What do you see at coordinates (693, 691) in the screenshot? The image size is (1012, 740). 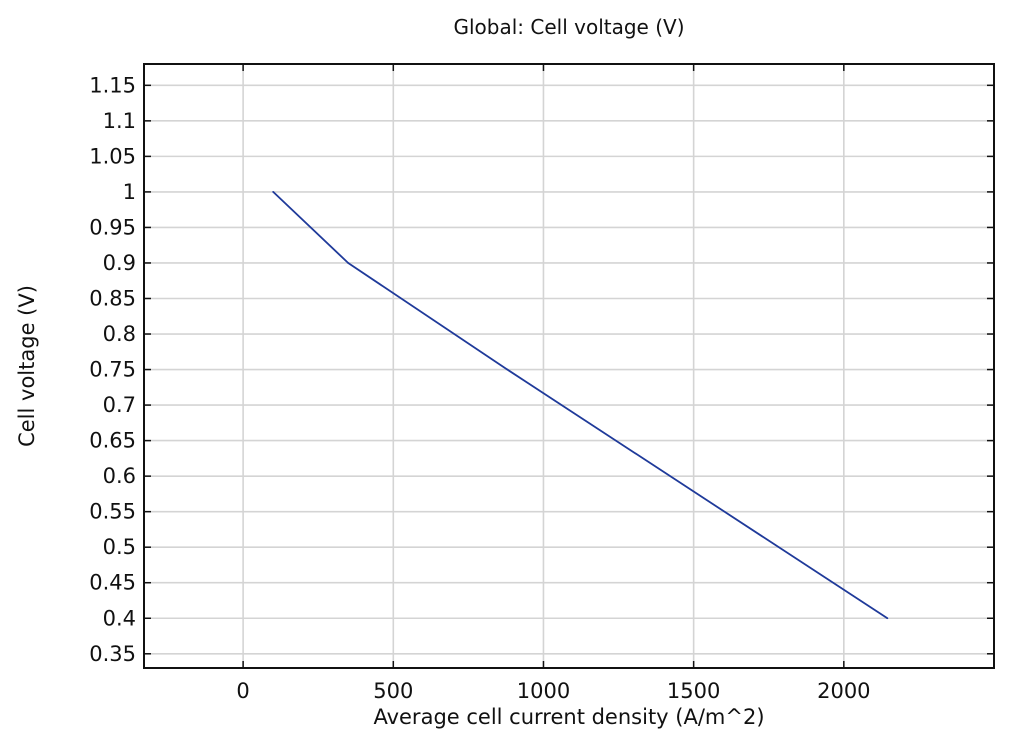 I see `x-tick-label: 1500` at bounding box center [693, 691].